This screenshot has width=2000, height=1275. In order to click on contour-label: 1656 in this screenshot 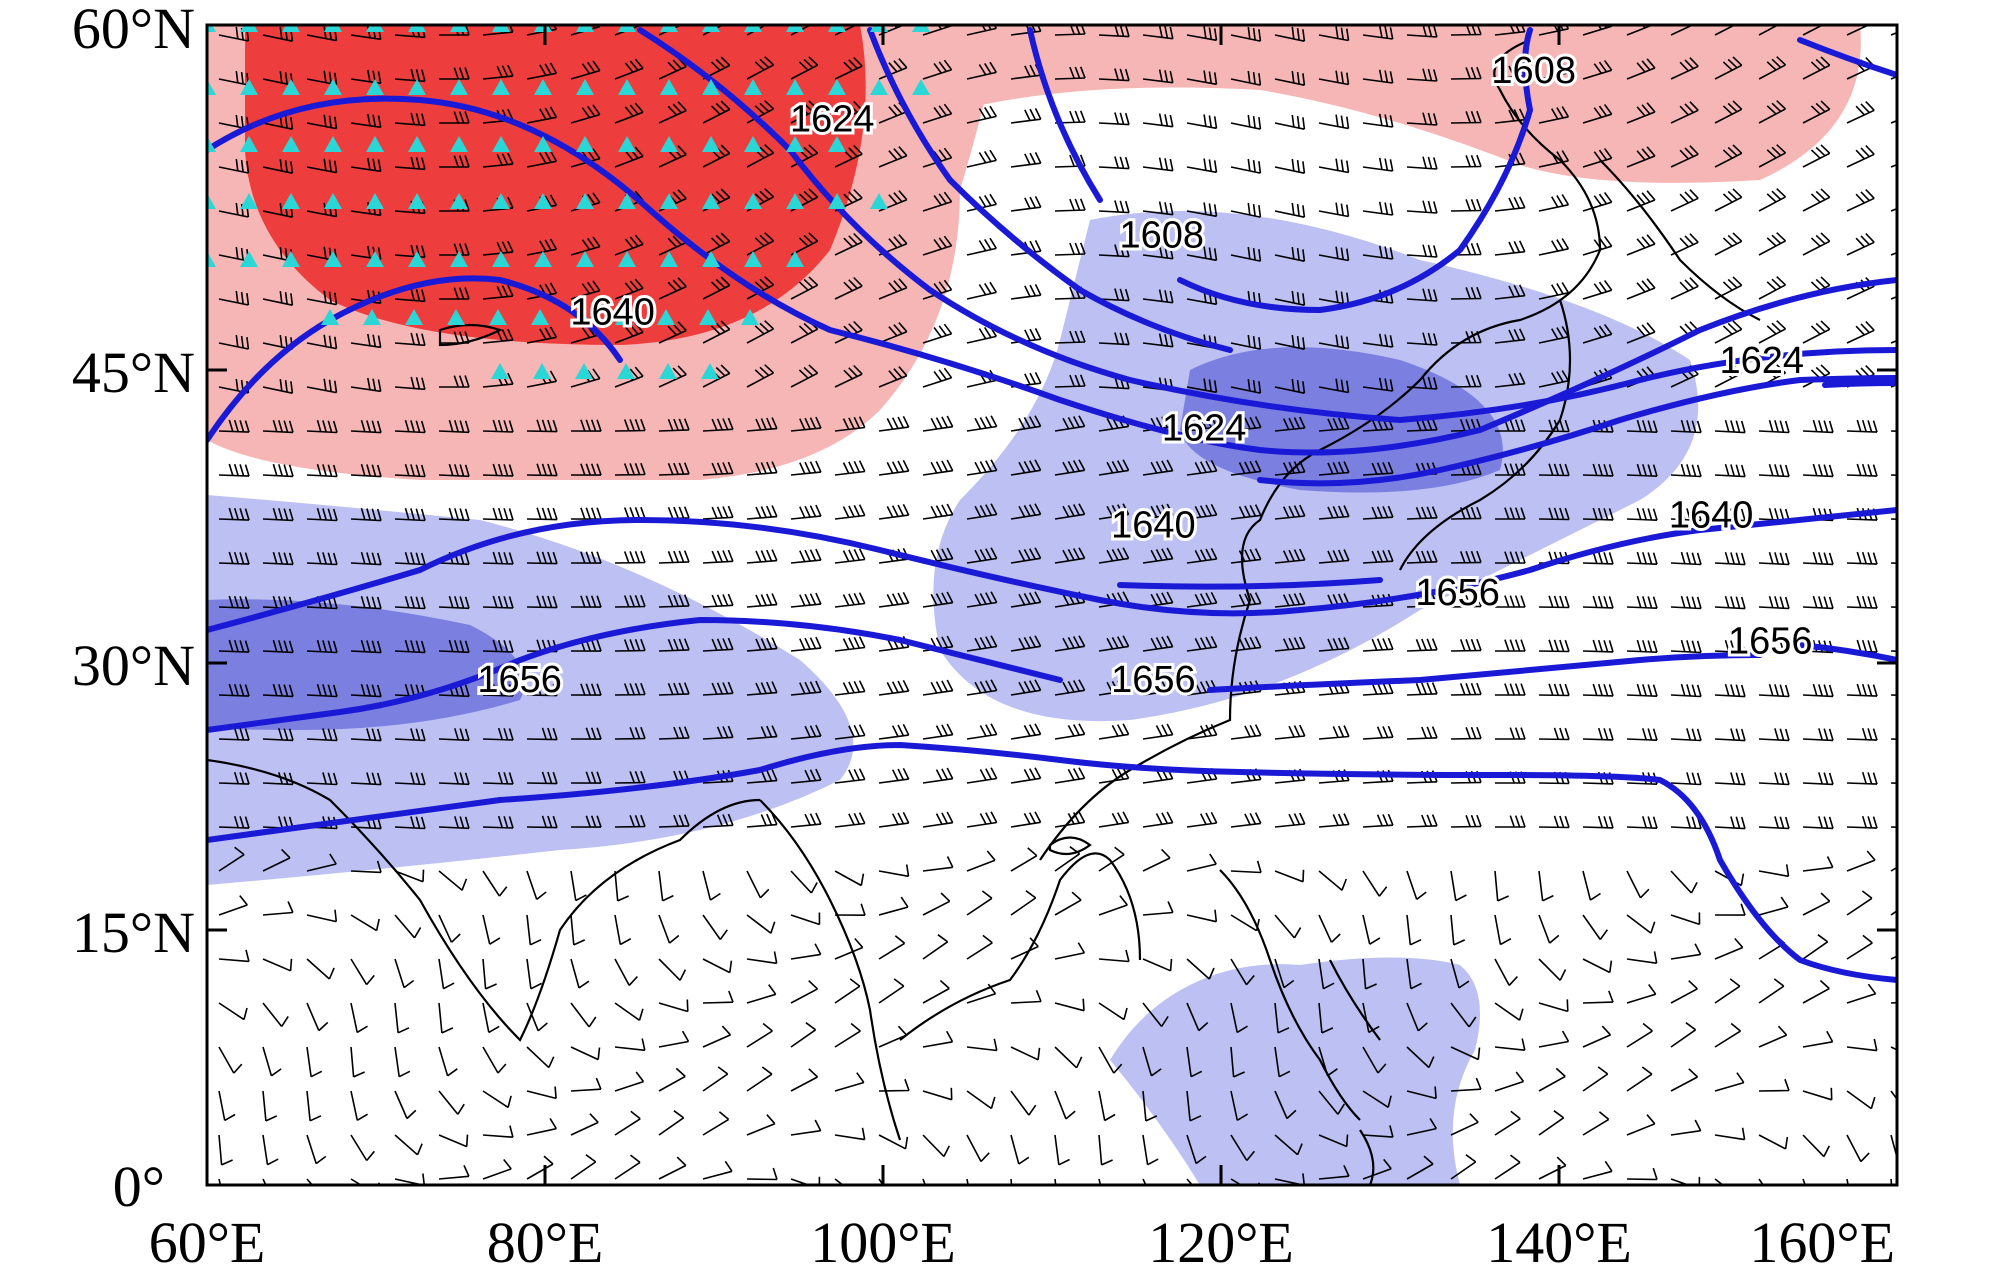, I will do `click(519, 680)`.